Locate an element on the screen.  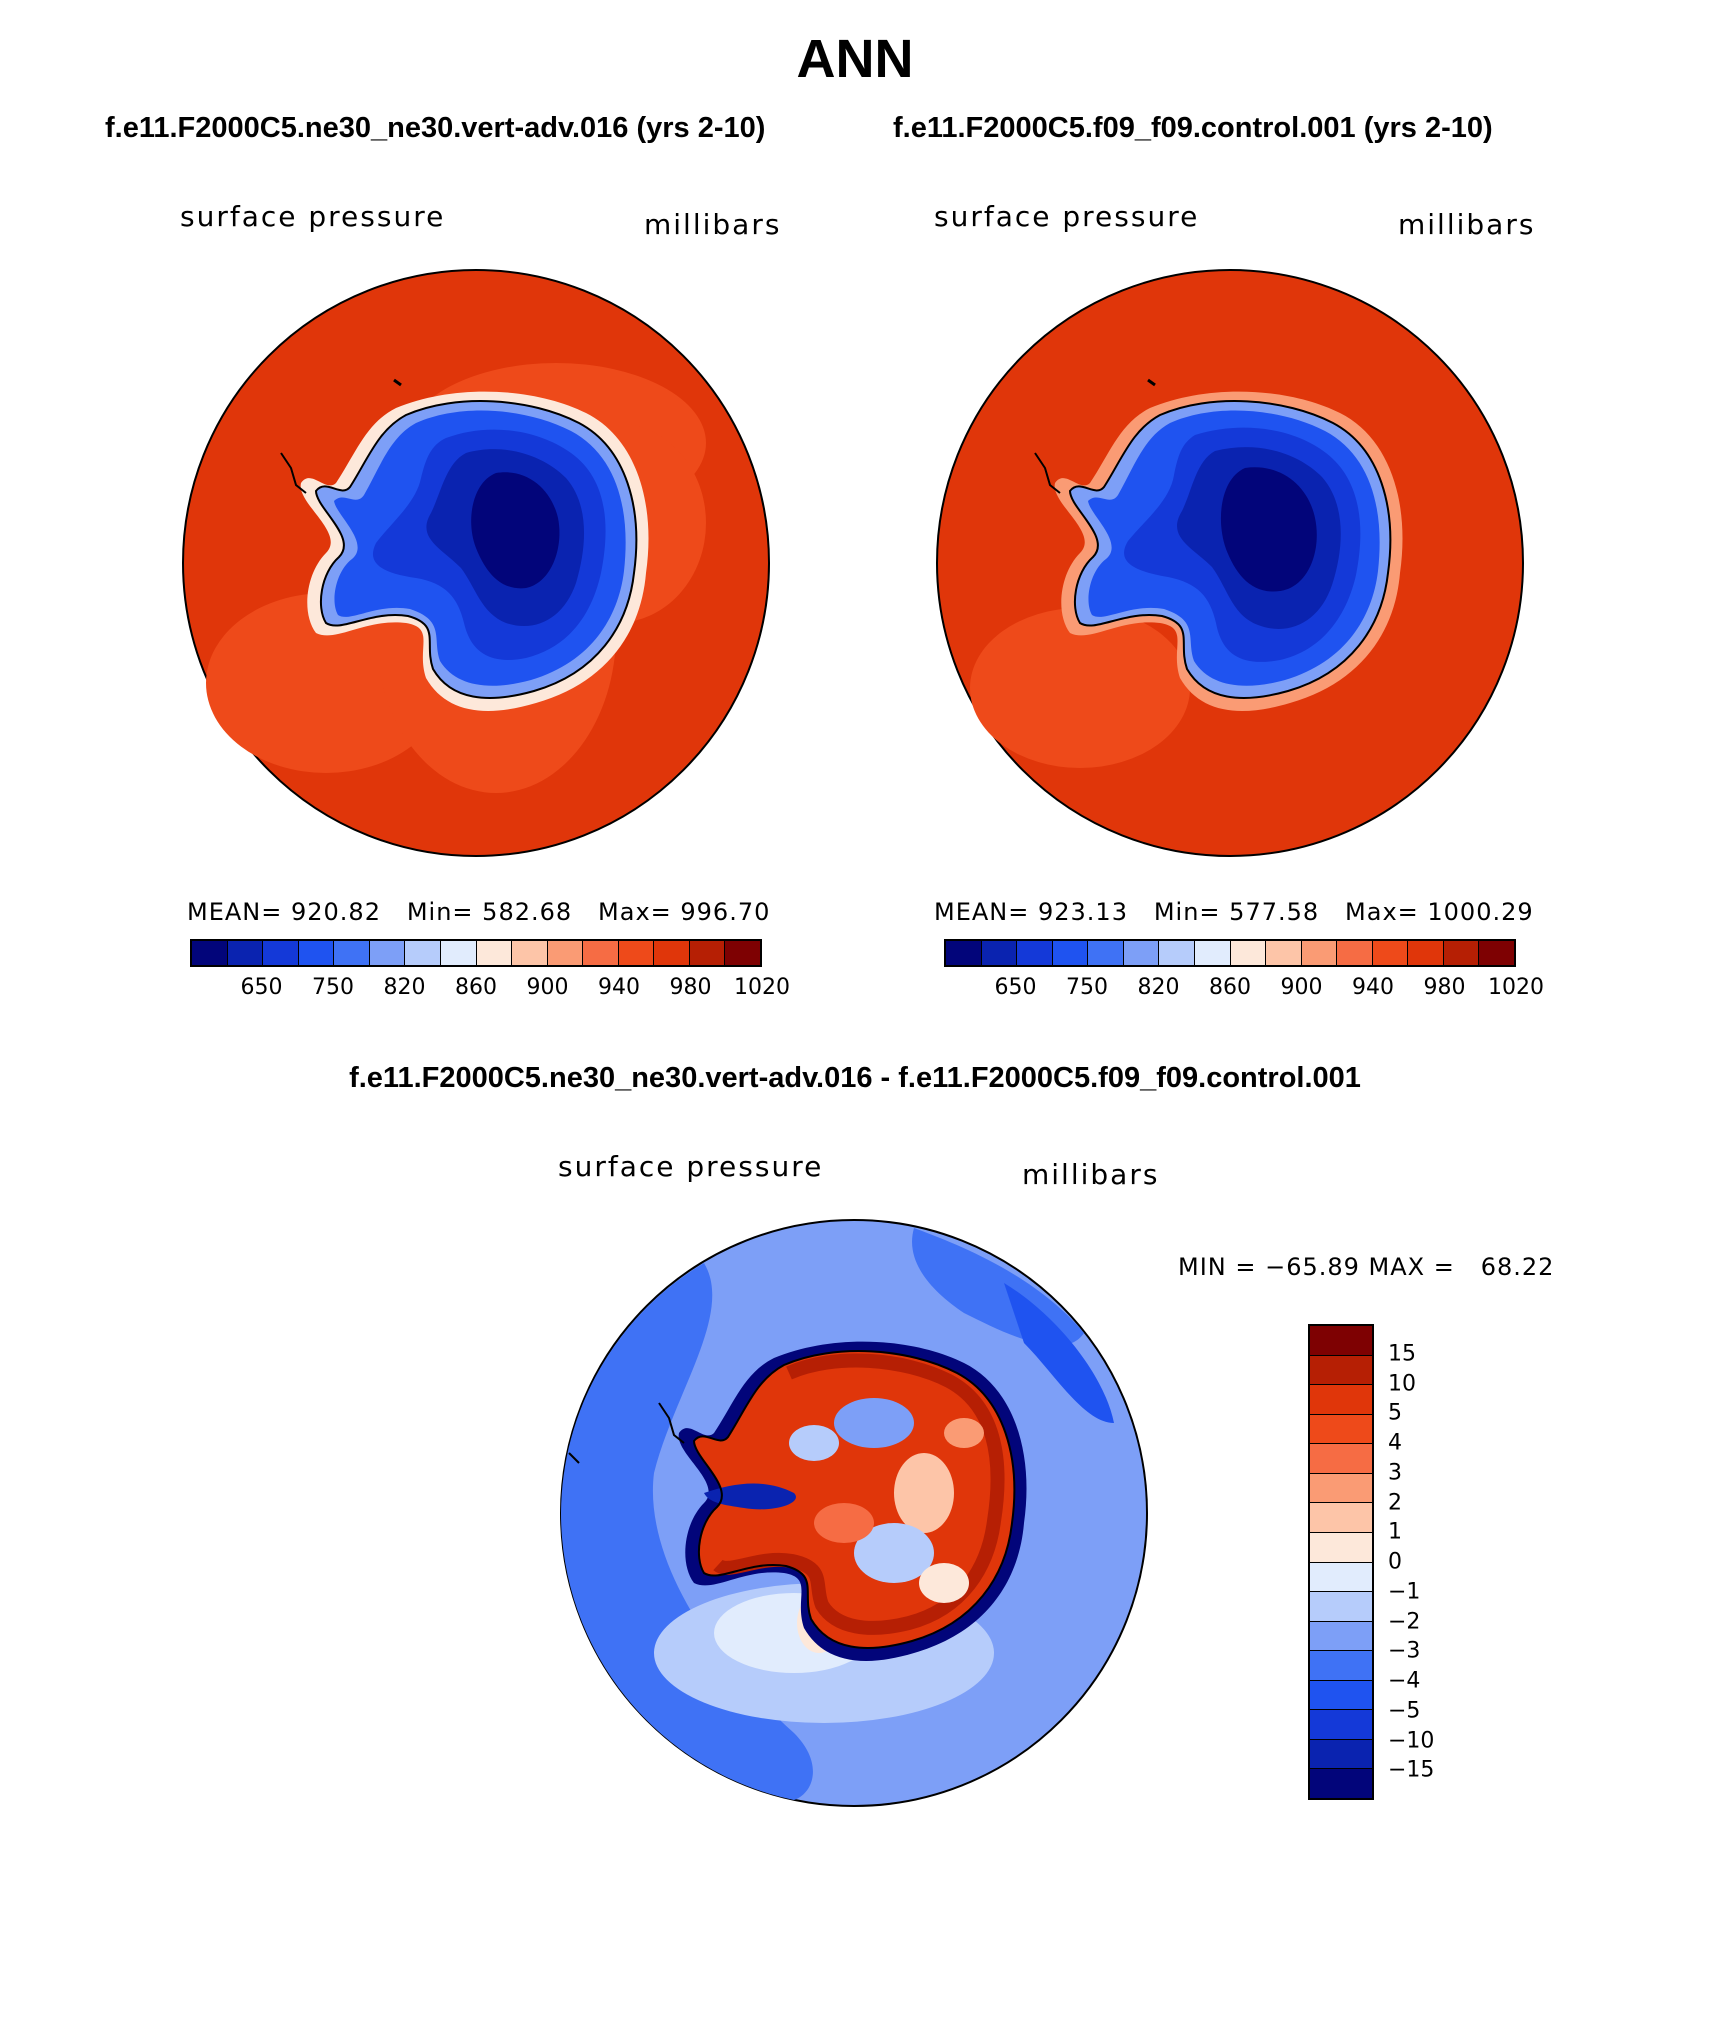
colorbar-tick-label: 5 is located at coordinates (1395, 1413).